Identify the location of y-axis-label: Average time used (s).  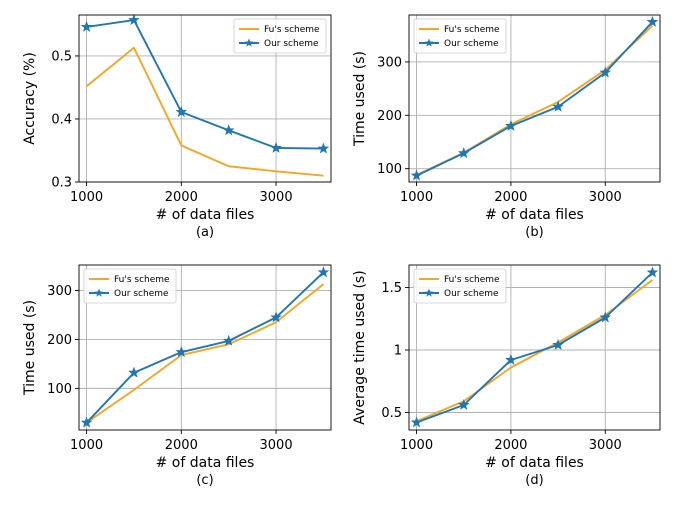
(360, 347).